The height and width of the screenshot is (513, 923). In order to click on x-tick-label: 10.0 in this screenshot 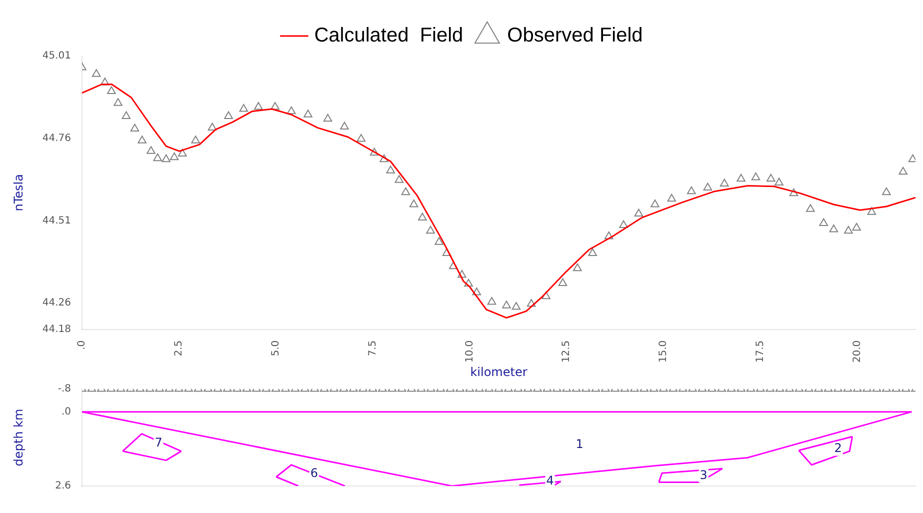, I will do `click(470, 351)`.